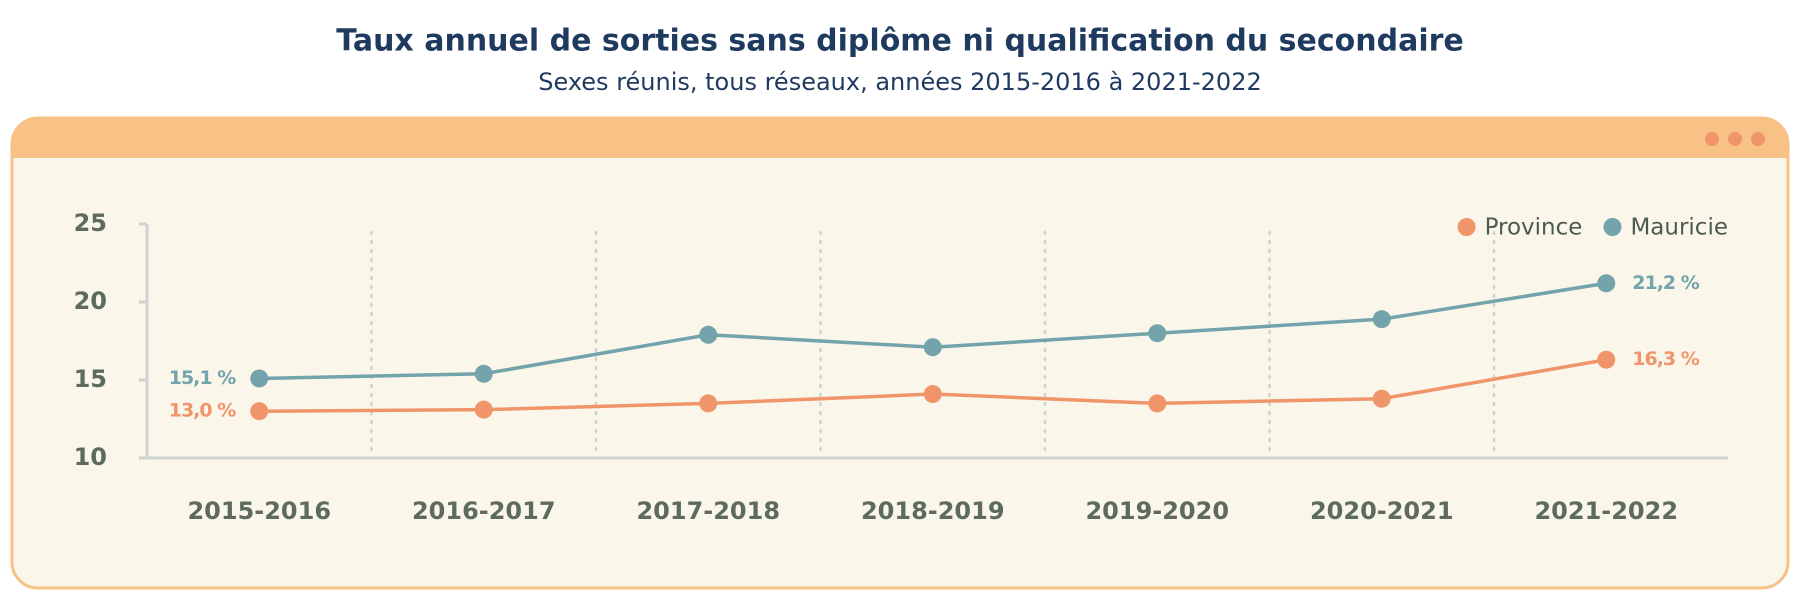 Image resolution: width=1800 pixels, height=604 pixels. What do you see at coordinates (1534, 228) in the screenshot?
I see `legend-label: Province` at bounding box center [1534, 228].